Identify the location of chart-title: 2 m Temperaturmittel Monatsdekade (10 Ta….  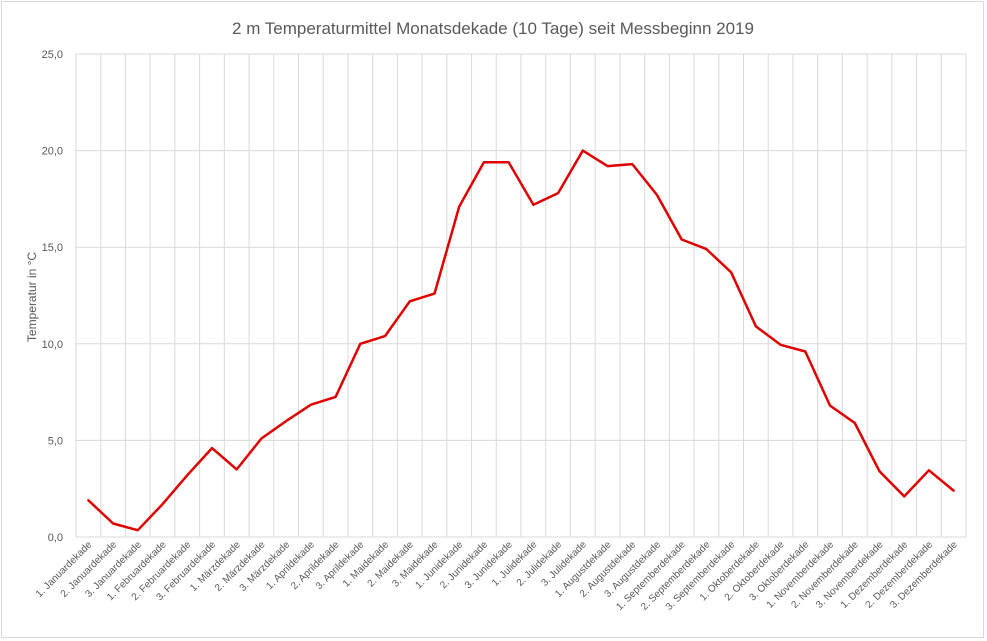
(493, 28).